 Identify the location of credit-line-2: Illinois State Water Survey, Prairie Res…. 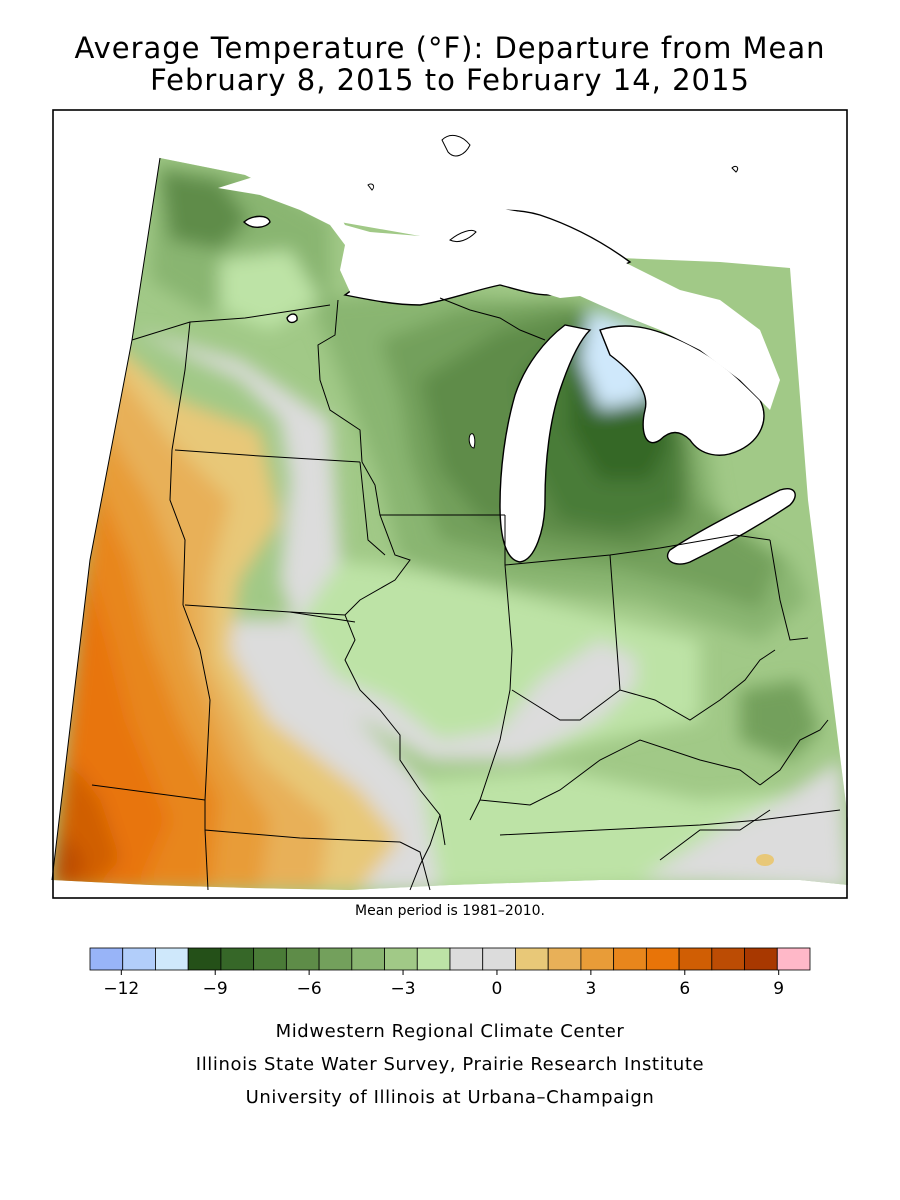
(450, 1064).